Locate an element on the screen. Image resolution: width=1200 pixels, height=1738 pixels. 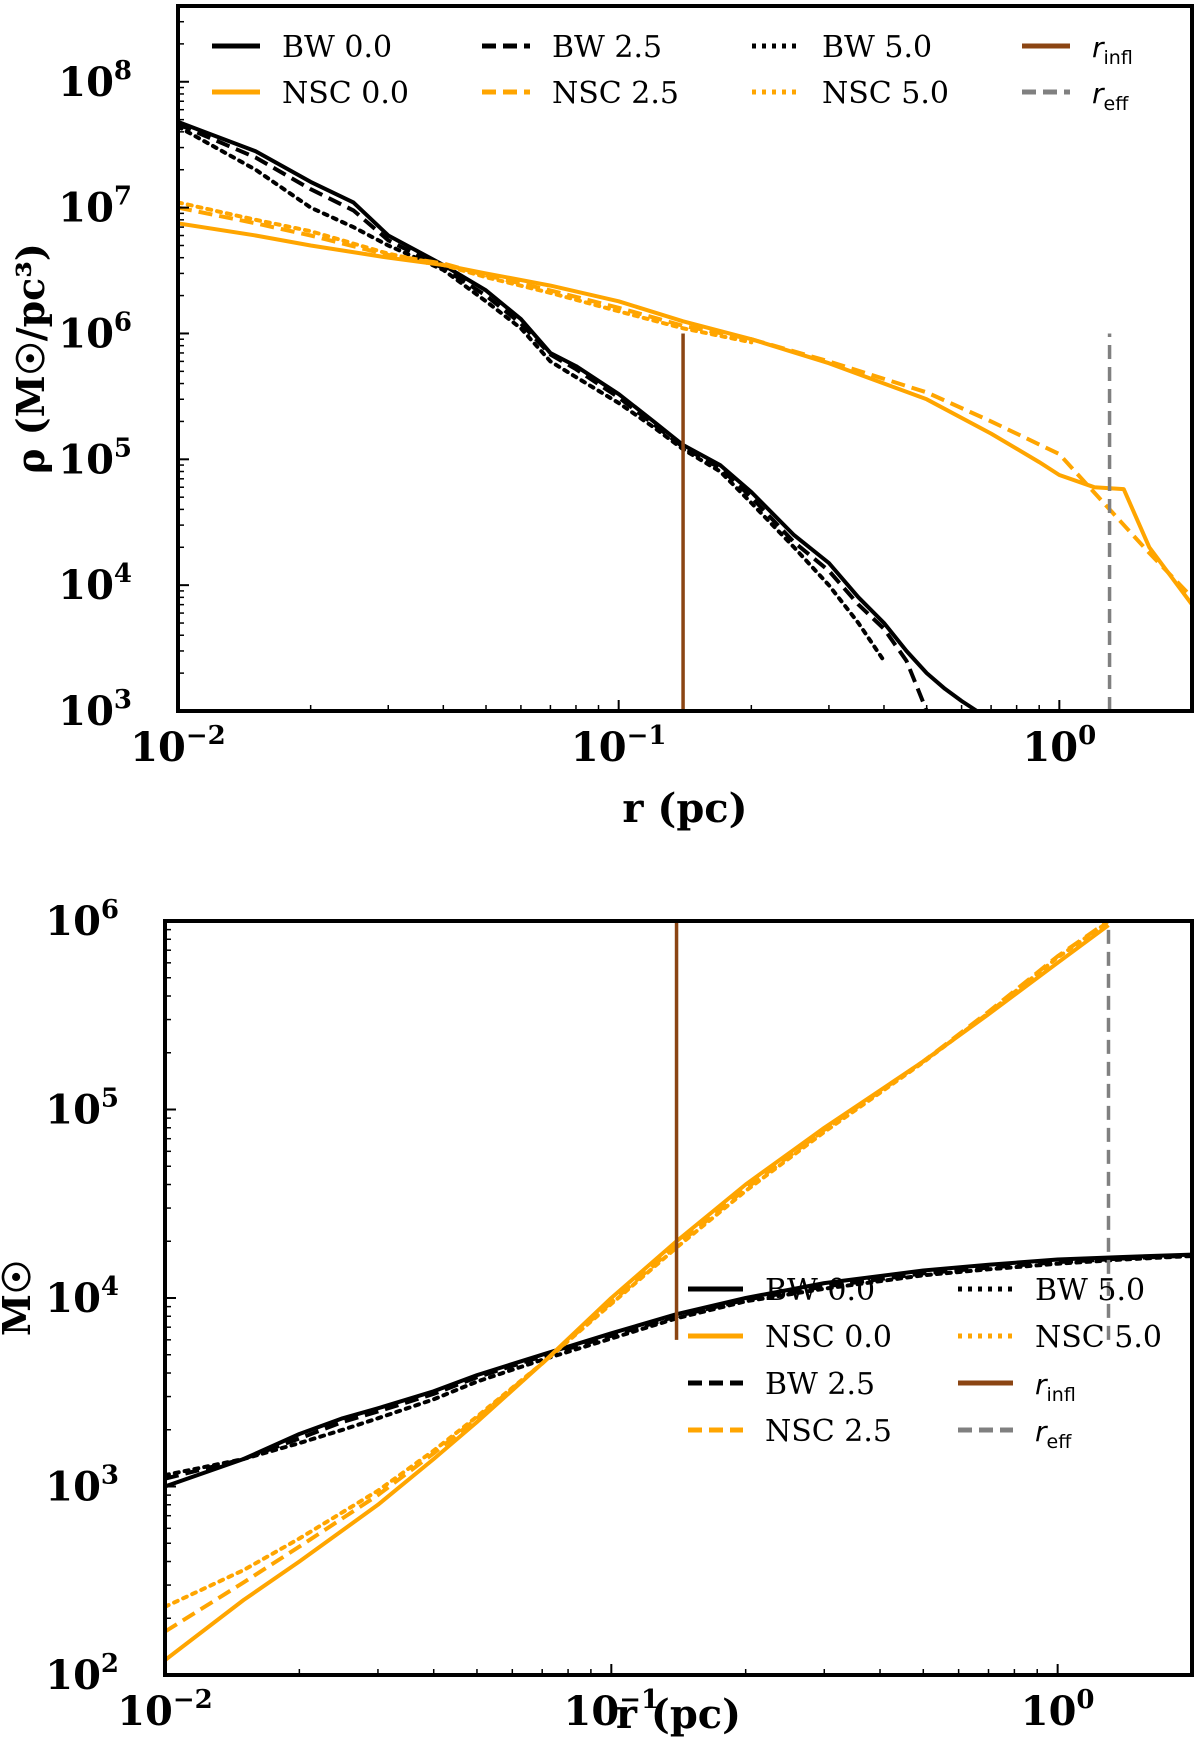
y-axis-label: M☉ is located at coordinates (19, 1298).